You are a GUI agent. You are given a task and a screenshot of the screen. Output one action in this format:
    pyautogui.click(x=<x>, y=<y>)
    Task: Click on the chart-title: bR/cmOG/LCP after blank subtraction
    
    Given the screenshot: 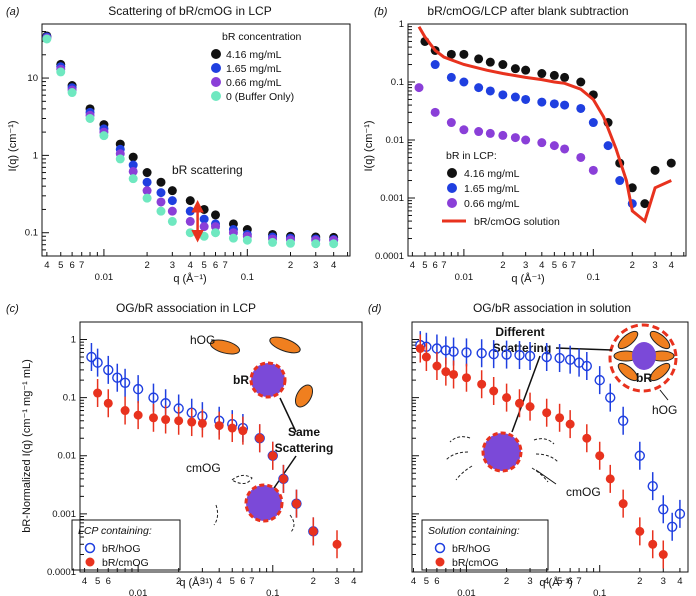 What is the action you would take?
    pyautogui.click(x=527, y=11)
    